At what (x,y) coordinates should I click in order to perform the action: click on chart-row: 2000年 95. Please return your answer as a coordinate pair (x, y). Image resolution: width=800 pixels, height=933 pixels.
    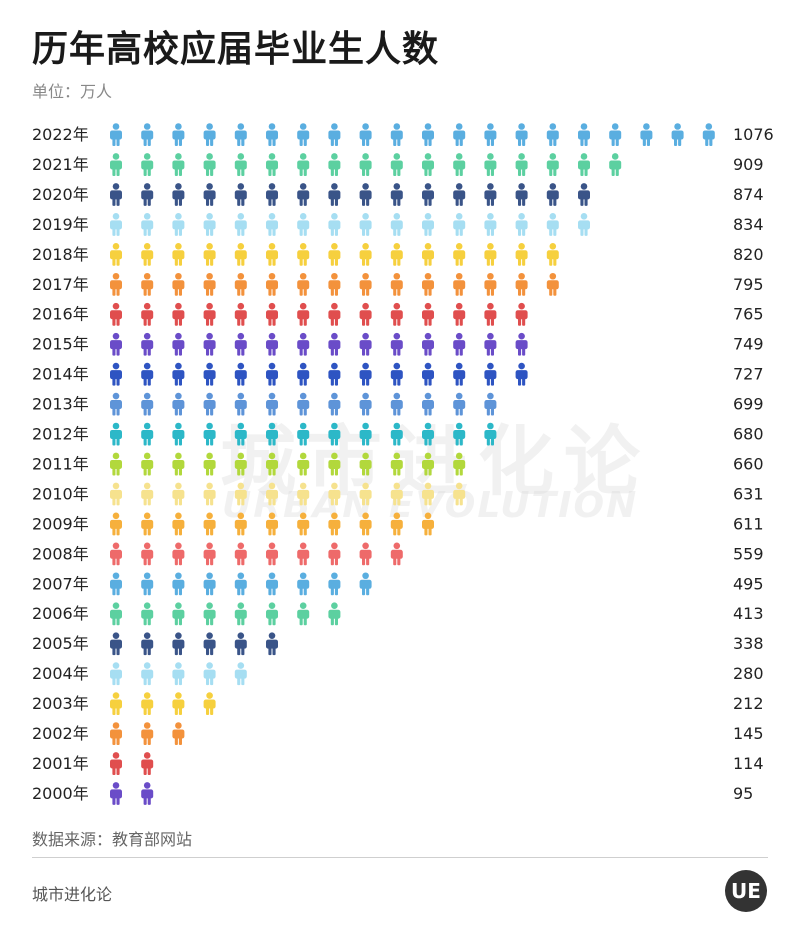
    Looking at the image, I should click on (392, 793).